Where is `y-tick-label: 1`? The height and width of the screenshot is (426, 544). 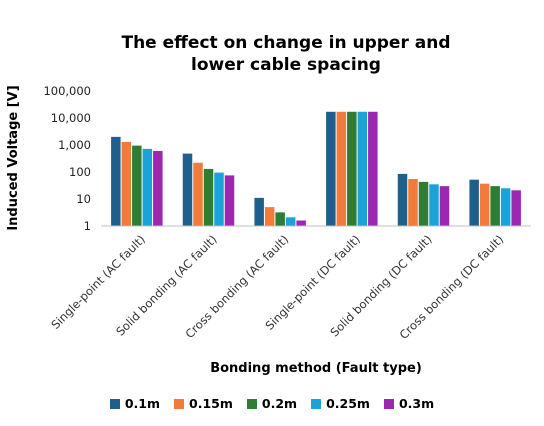
y-tick-label: 1 is located at coordinates (87, 226).